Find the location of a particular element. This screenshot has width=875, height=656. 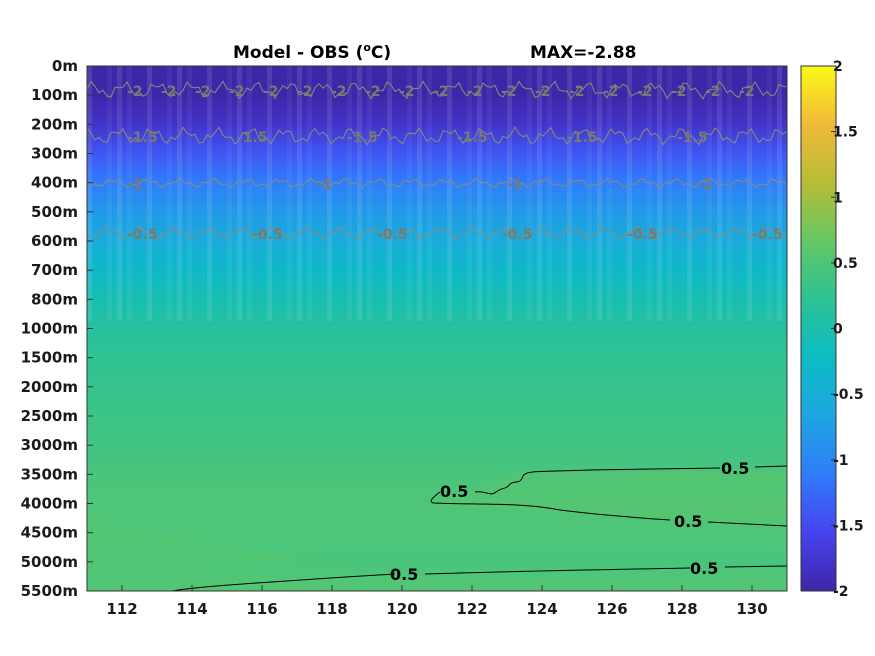

x-tick-label: 118 is located at coordinates (331, 609).